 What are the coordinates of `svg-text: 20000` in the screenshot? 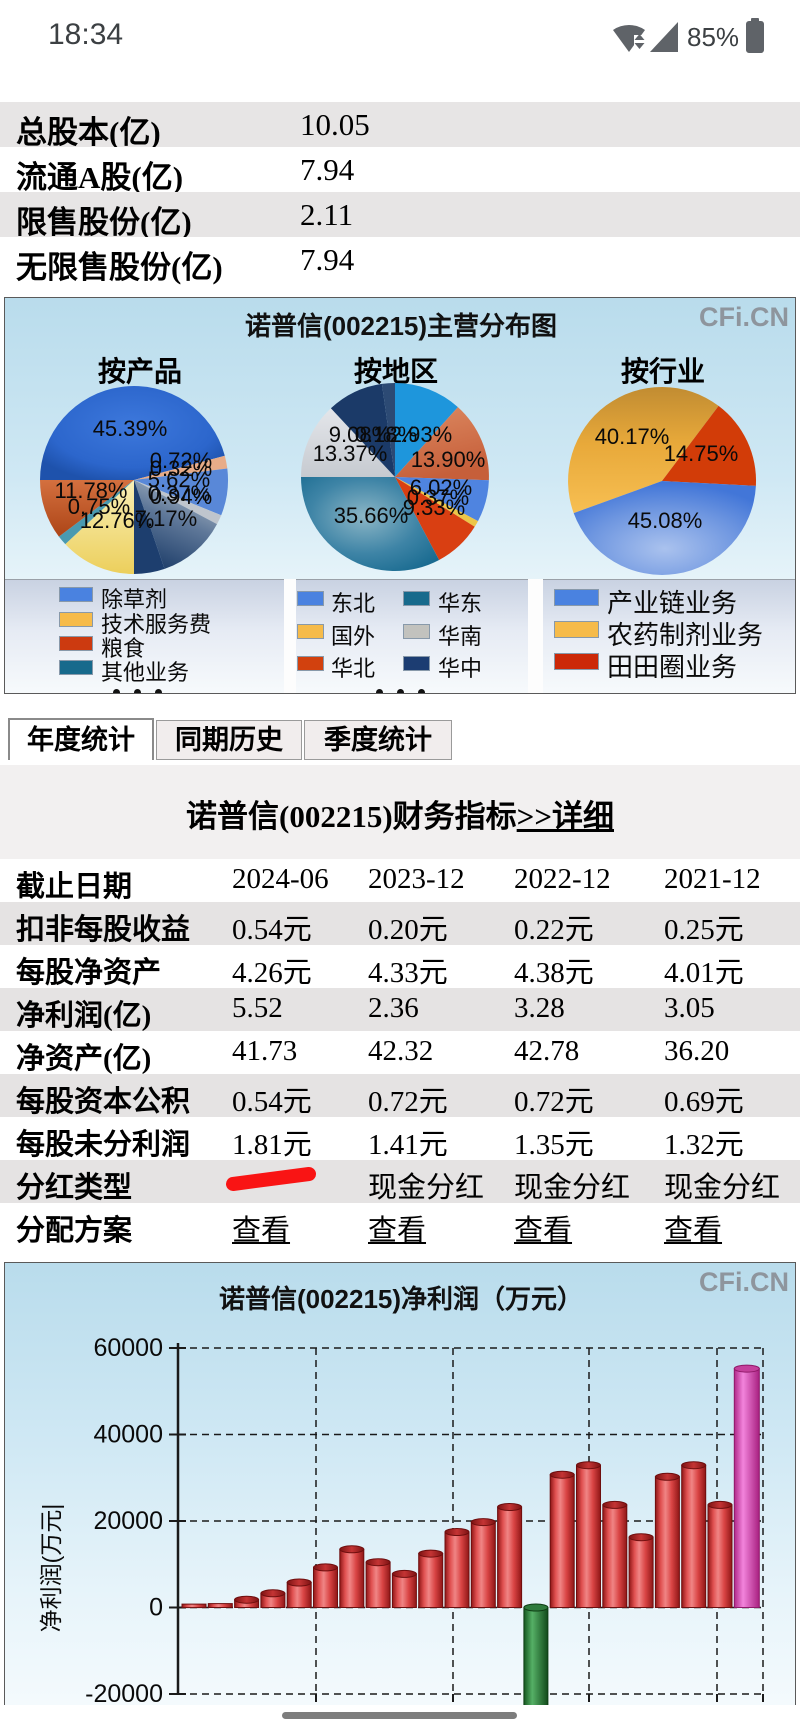 It's located at (128, 1521).